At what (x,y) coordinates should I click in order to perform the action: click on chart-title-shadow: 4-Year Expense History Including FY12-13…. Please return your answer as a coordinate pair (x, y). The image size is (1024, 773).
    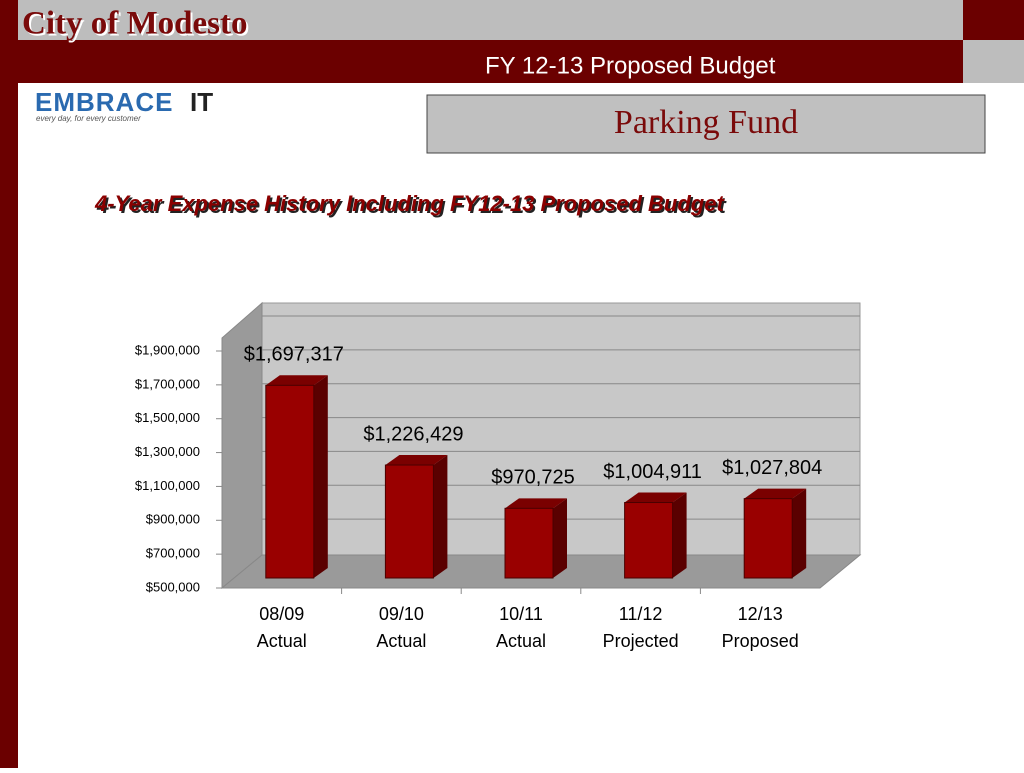
    Looking at the image, I should click on (411, 205).